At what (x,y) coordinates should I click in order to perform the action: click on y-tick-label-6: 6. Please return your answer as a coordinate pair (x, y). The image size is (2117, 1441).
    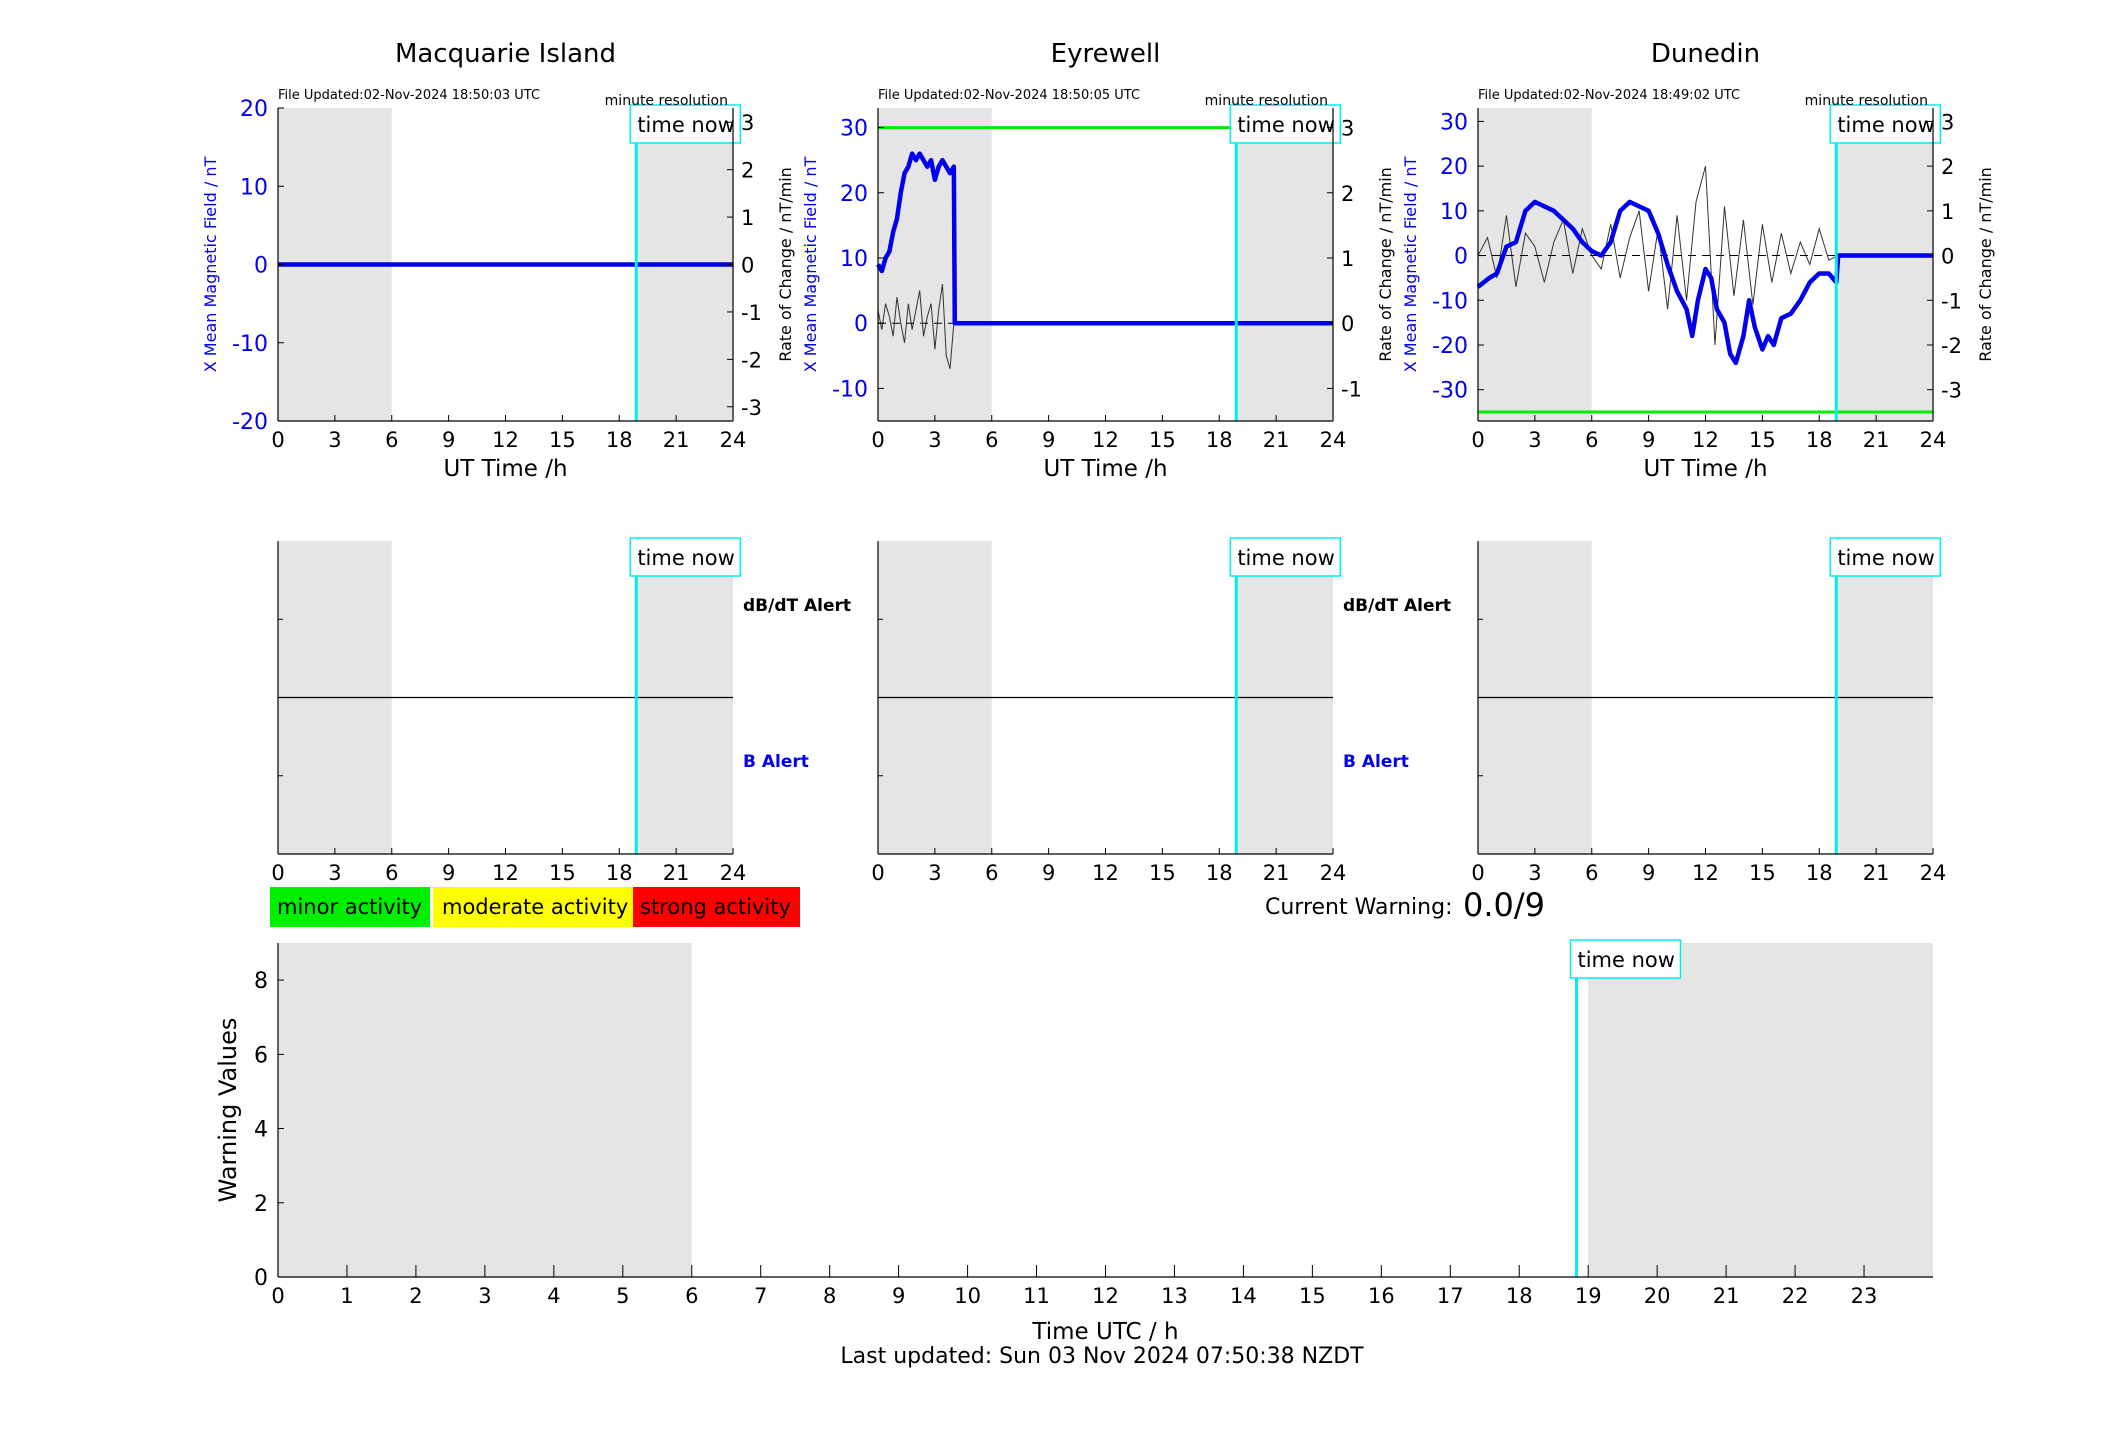
    Looking at the image, I should click on (261, 1055).